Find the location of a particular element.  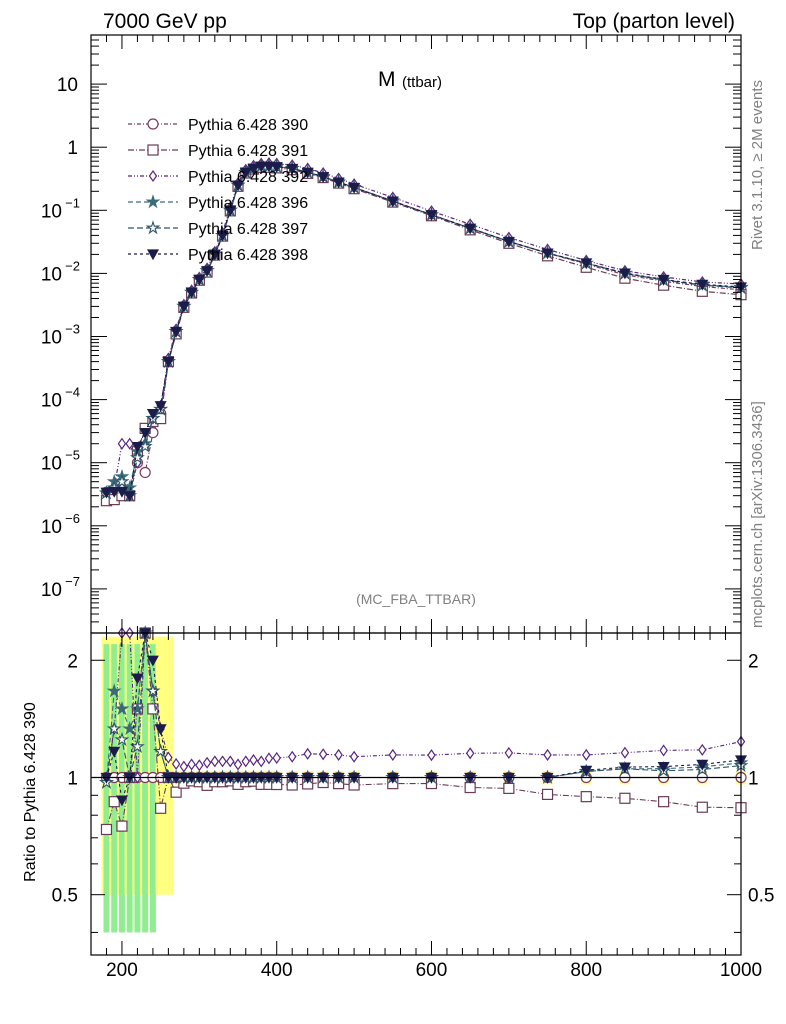

ratio-tick-label-left: 0.5 is located at coordinates (65, 896).